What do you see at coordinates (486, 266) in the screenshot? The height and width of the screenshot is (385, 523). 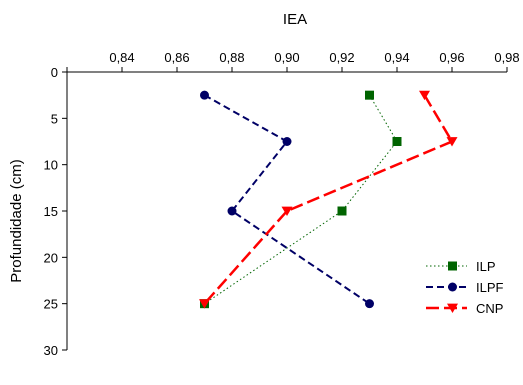 I see `legend-label: ILP` at bounding box center [486, 266].